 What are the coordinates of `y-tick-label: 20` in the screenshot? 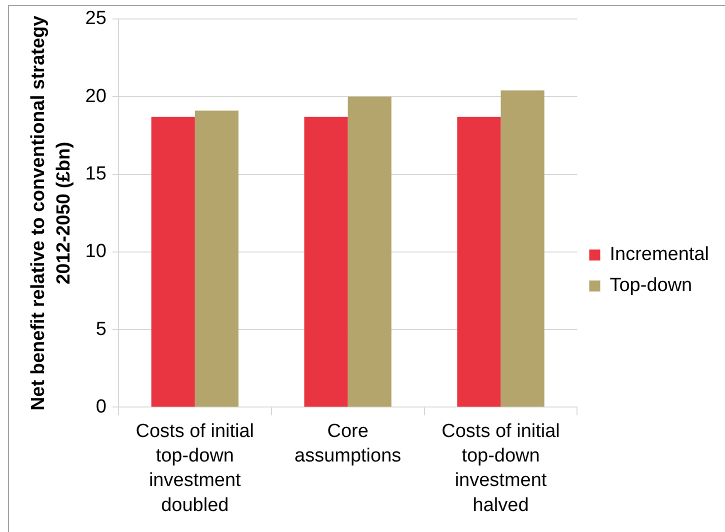 It's located at (95, 96).